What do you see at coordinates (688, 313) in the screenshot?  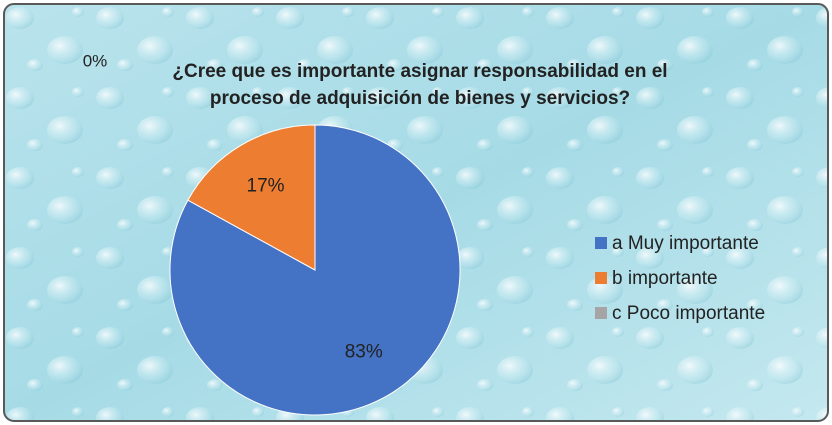 I see `legend-label: c Poco importante` at bounding box center [688, 313].